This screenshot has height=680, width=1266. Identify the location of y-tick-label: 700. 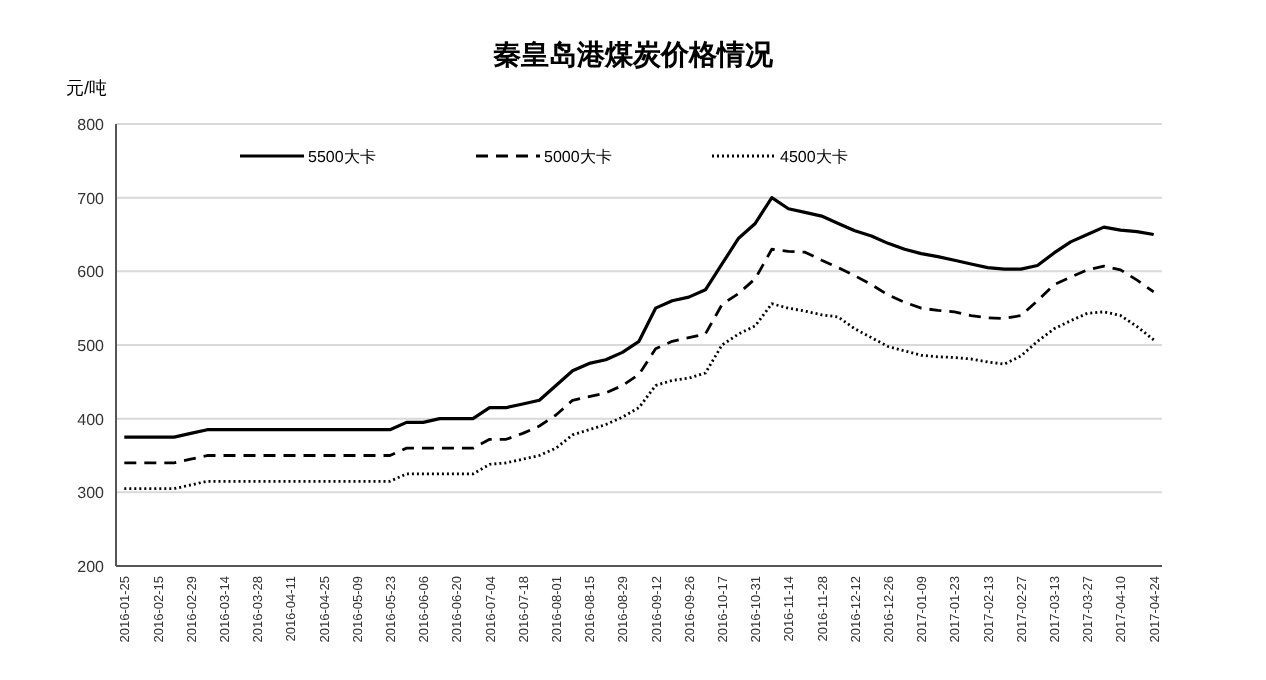
(91, 198).